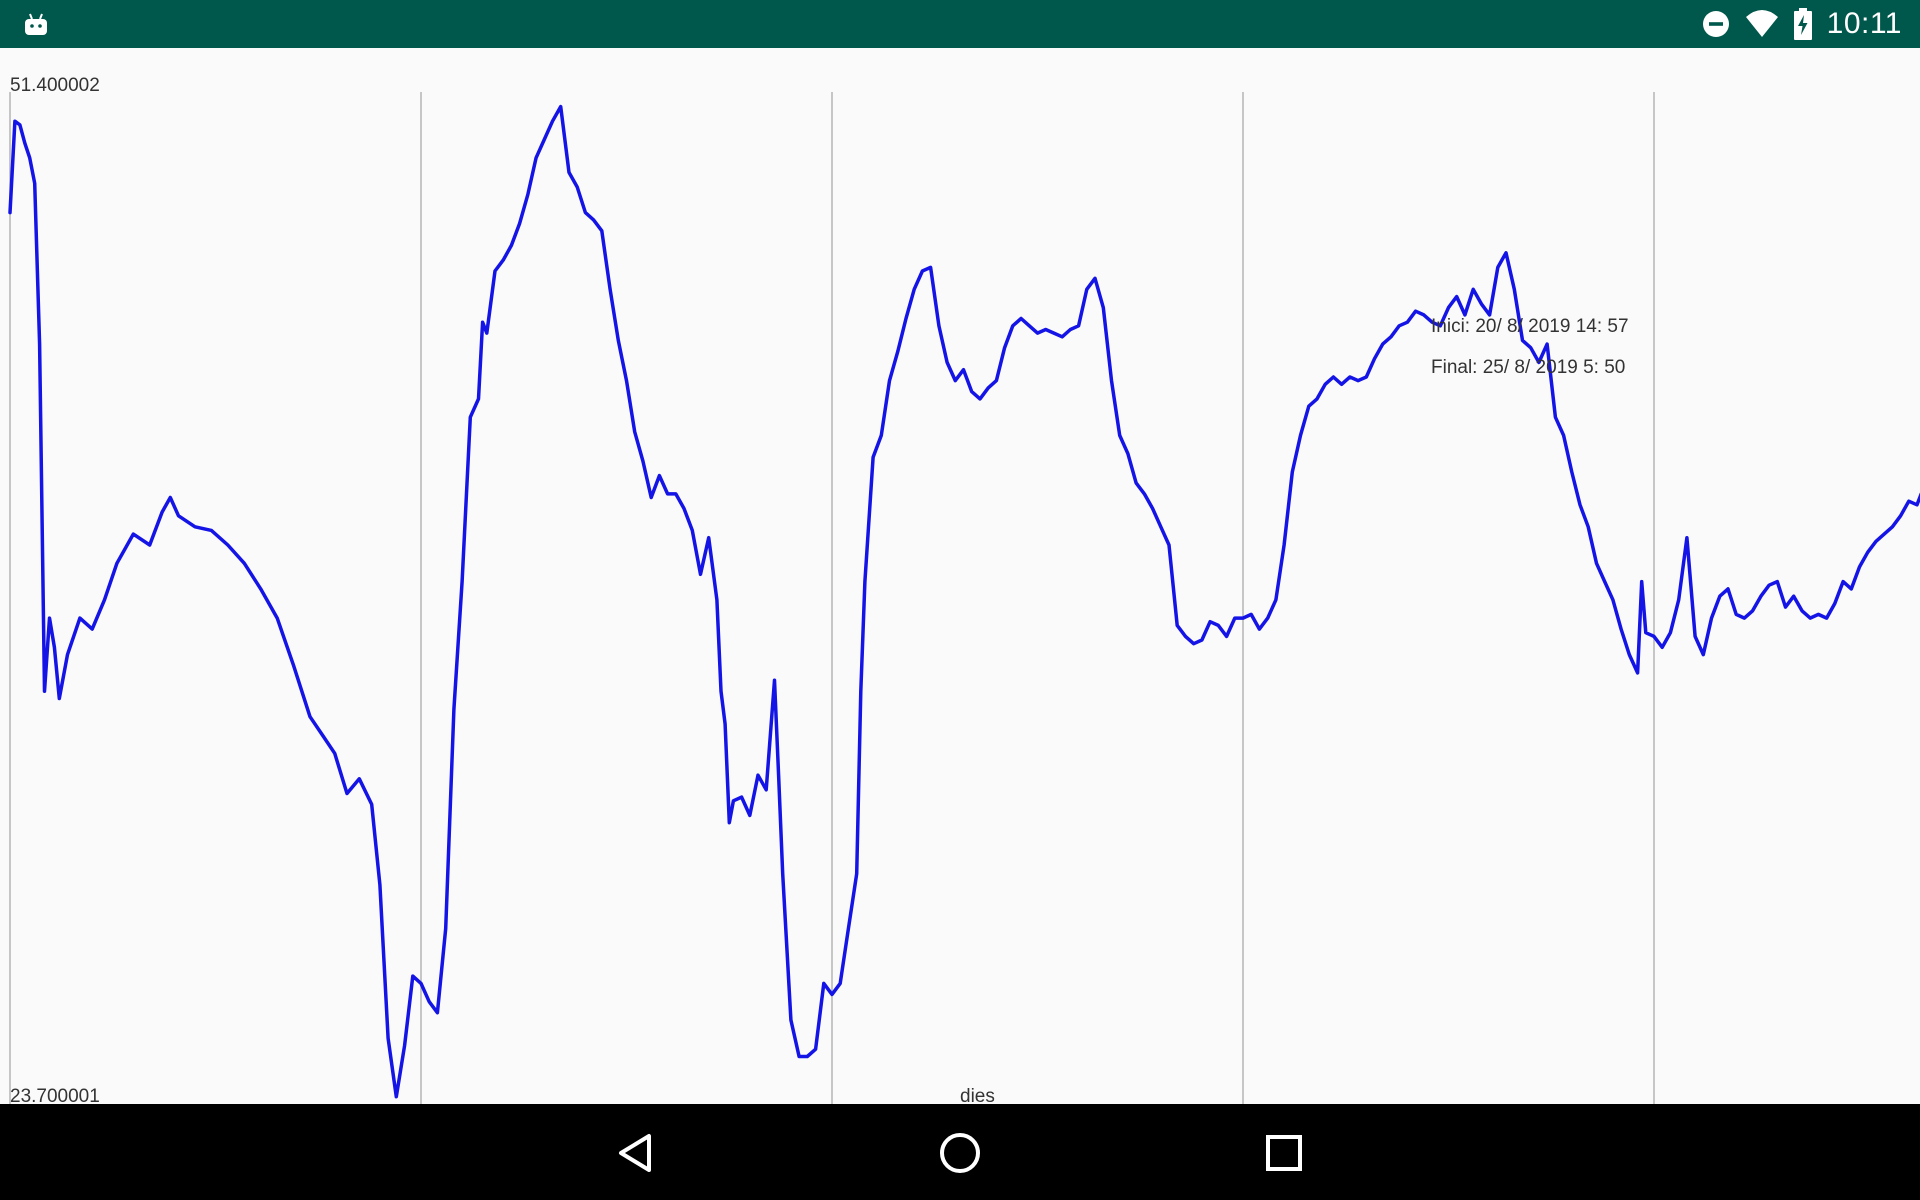 This screenshot has width=1920, height=1200. What do you see at coordinates (1530, 326) in the screenshot?
I see `start-date-label: Inici: 20/ 8/ 2019 14: 57` at bounding box center [1530, 326].